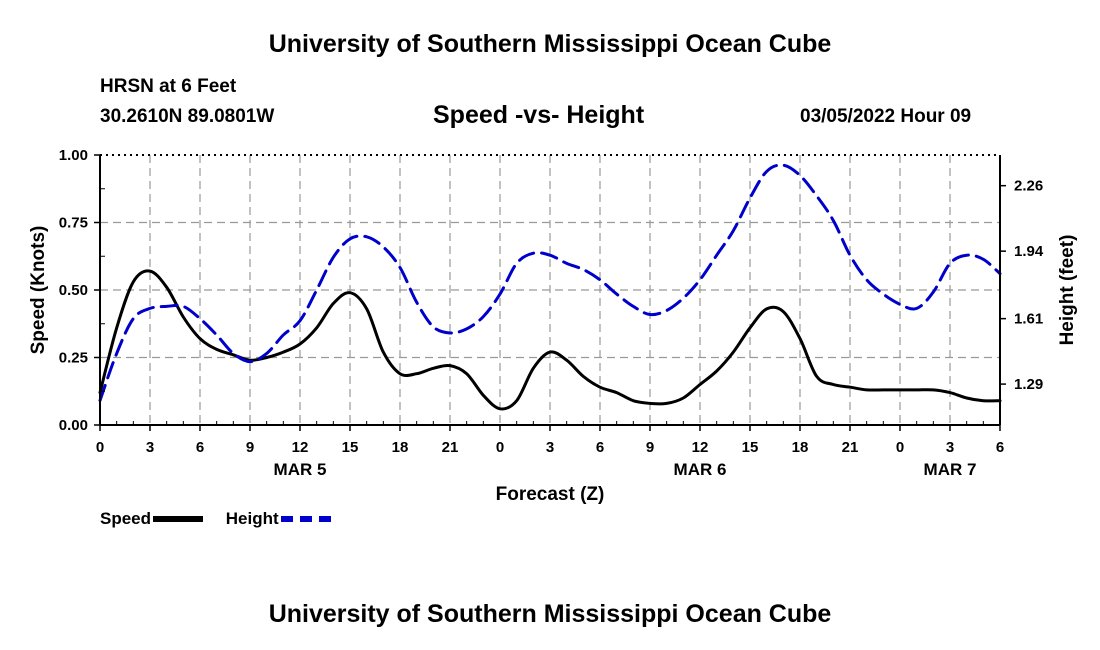 This screenshot has width=1100, height=650. What do you see at coordinates (73, 358) in the screenshot?
I see `y-left-tick-label: 0.25` at bounding box center [73, 358].